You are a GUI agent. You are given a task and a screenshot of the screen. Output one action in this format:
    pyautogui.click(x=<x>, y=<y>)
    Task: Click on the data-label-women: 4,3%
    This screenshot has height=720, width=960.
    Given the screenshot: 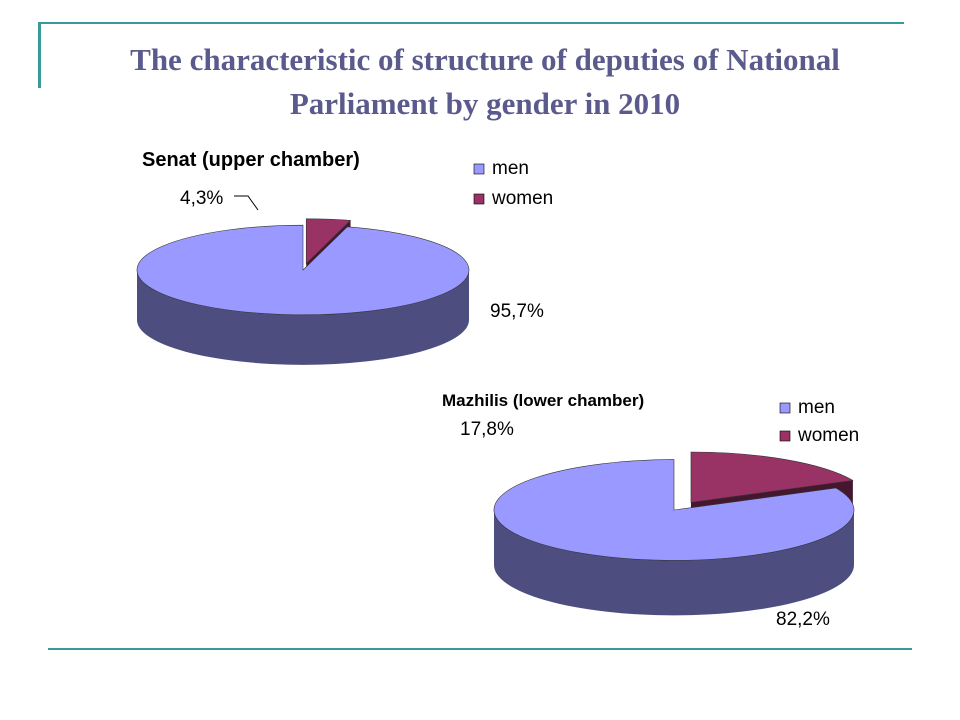 What is the action you would take?
    pyautogui.click(x=201, y=198)
    